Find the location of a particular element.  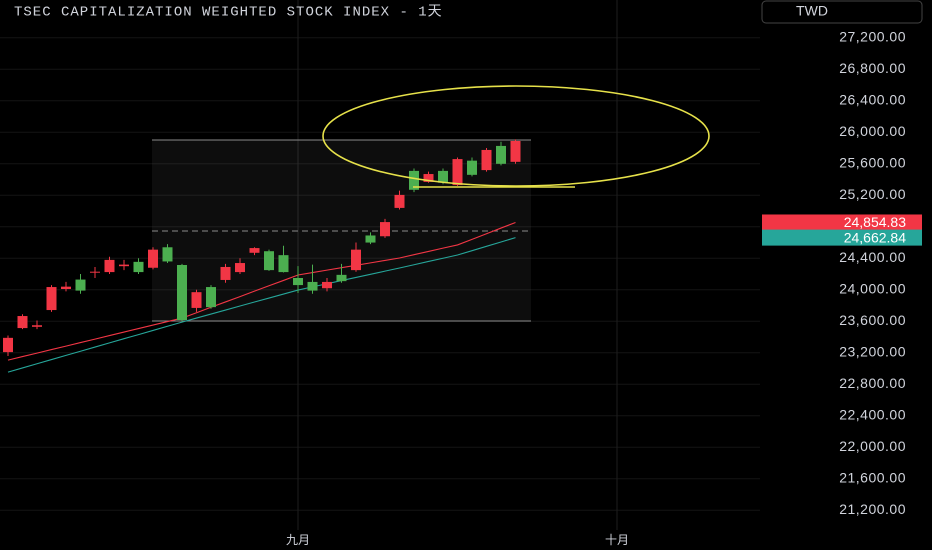

x-tick-label: 十月 is located at coordinates (617, 540).